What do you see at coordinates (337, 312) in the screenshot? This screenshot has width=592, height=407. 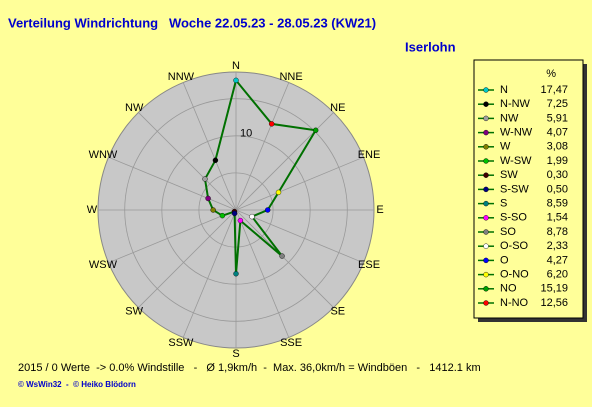 I see `direction-label: SE` at bounding box center [337, 312].